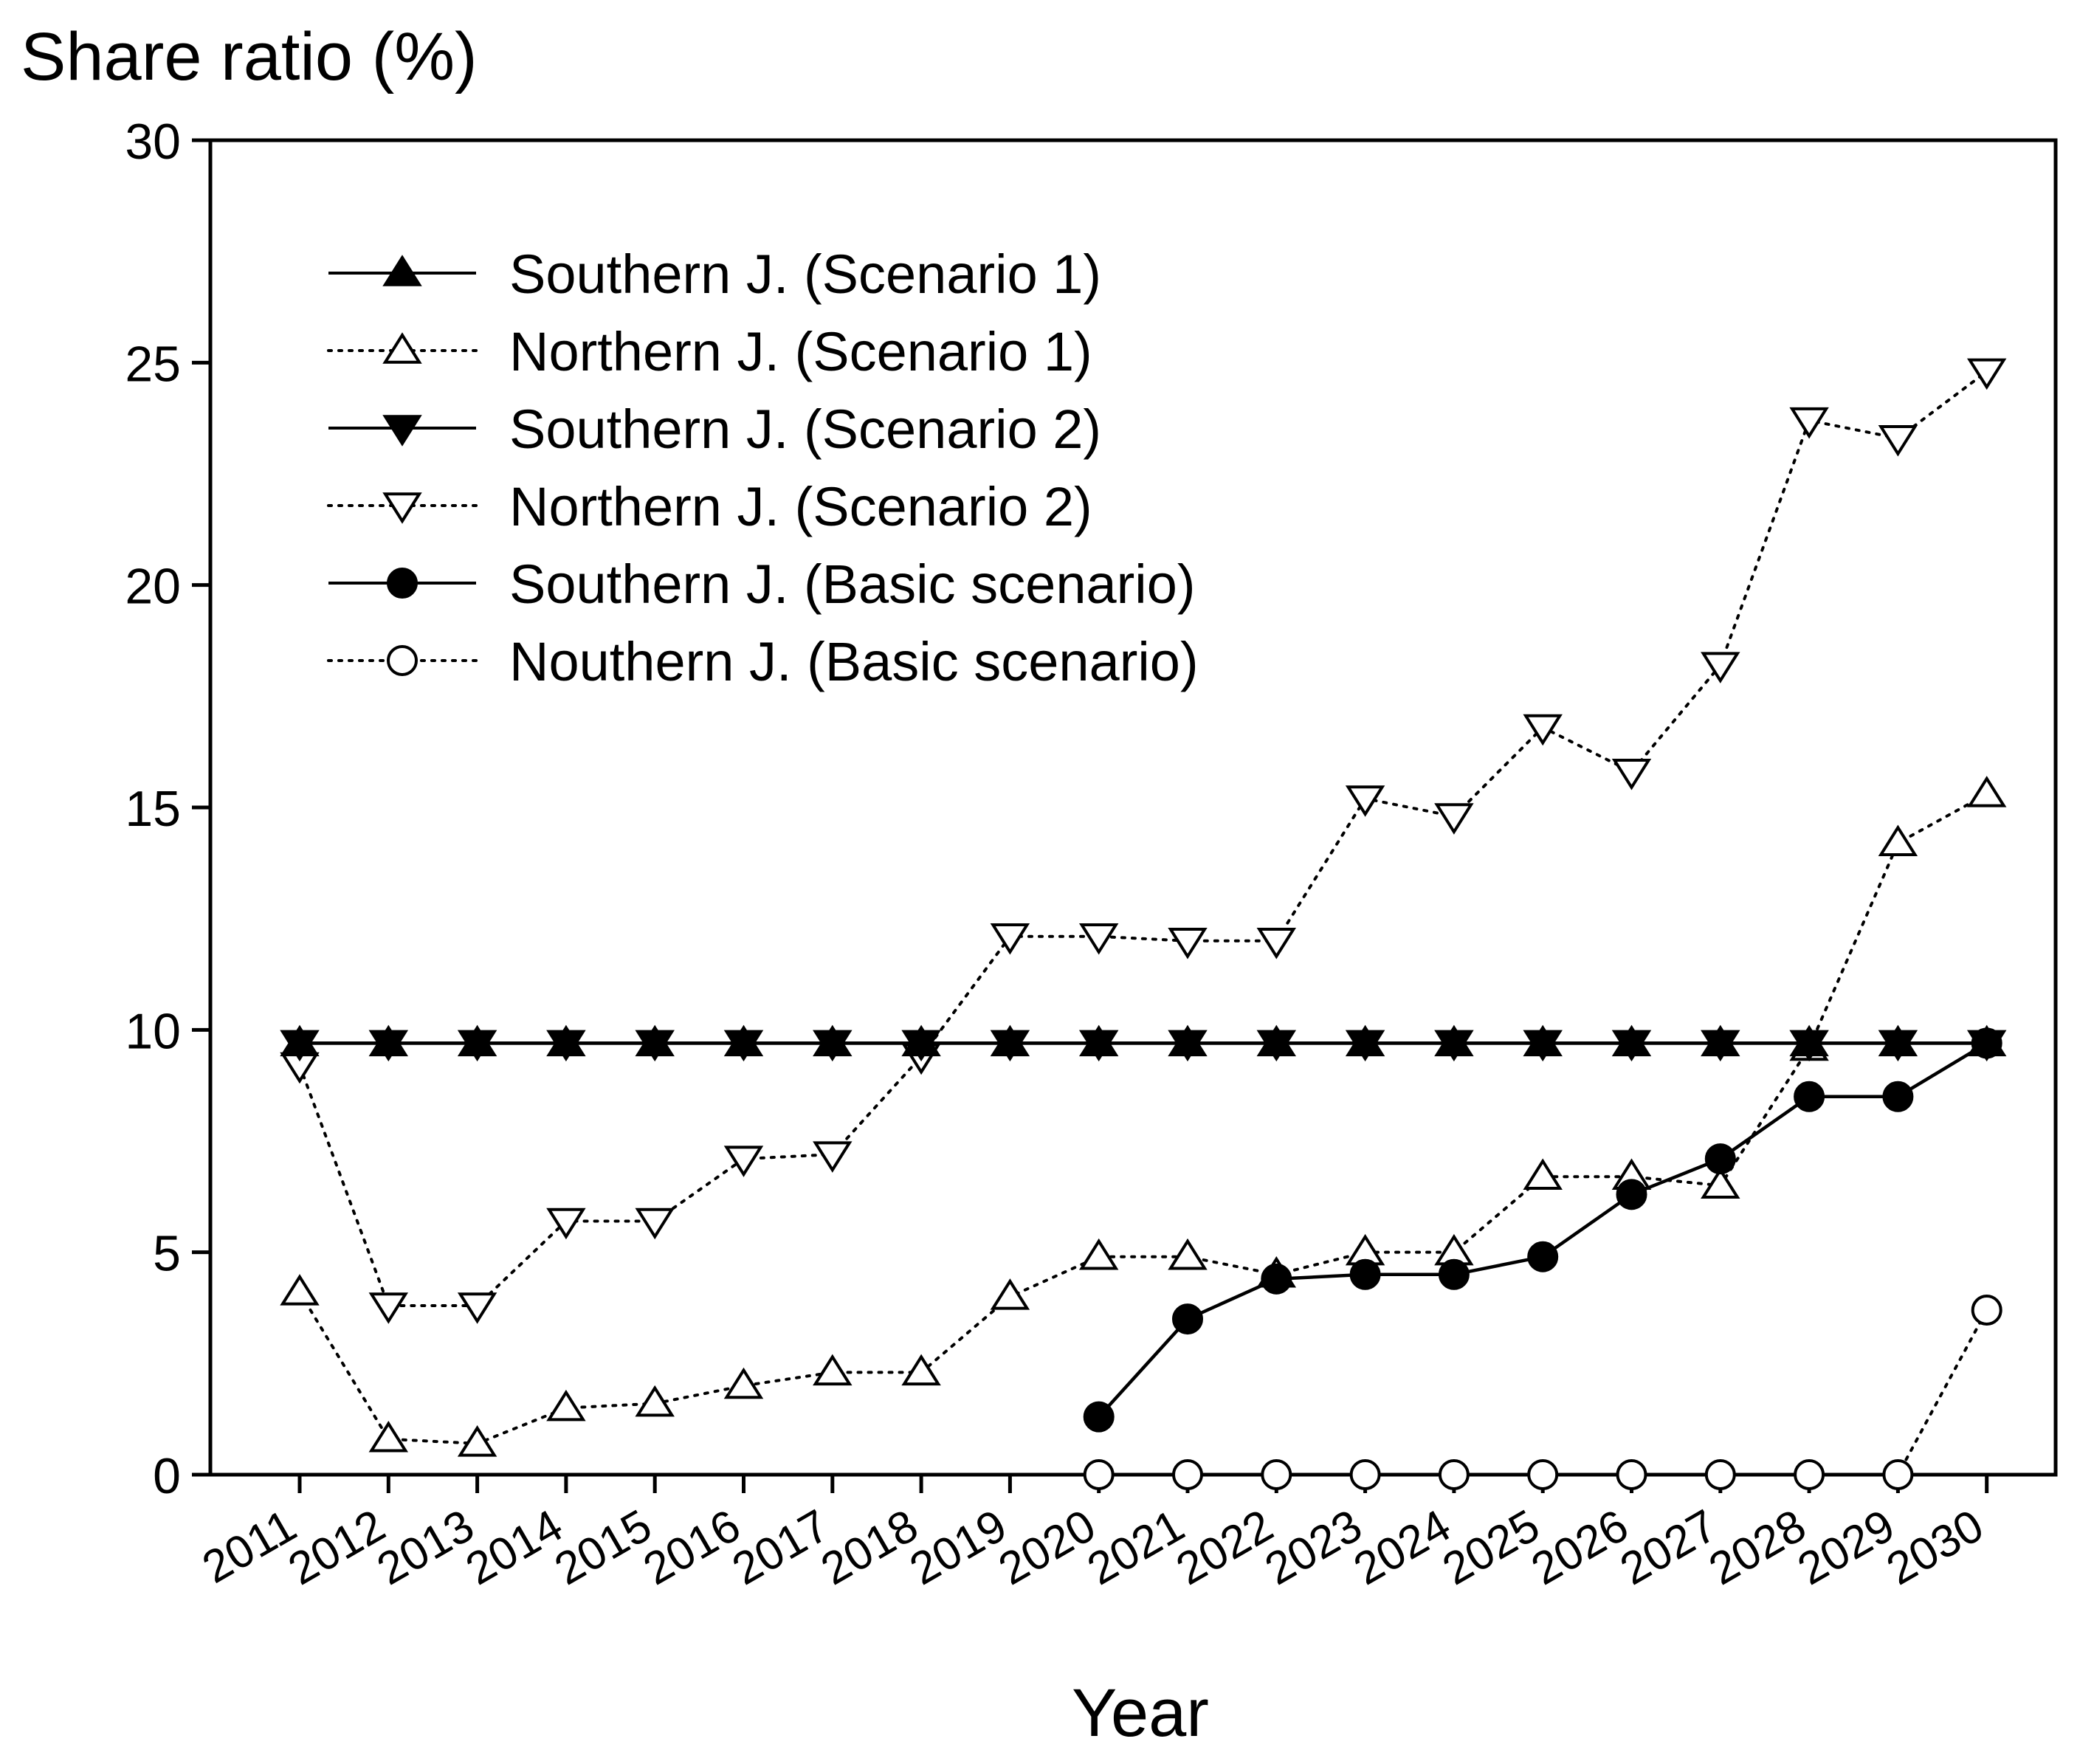 This screenshot has height=1764, width=2094. Describe the element at coordinates (853, 584) in the screenshot. I see `legend-label-5: Southern J. (Basic scenario)` at that location.